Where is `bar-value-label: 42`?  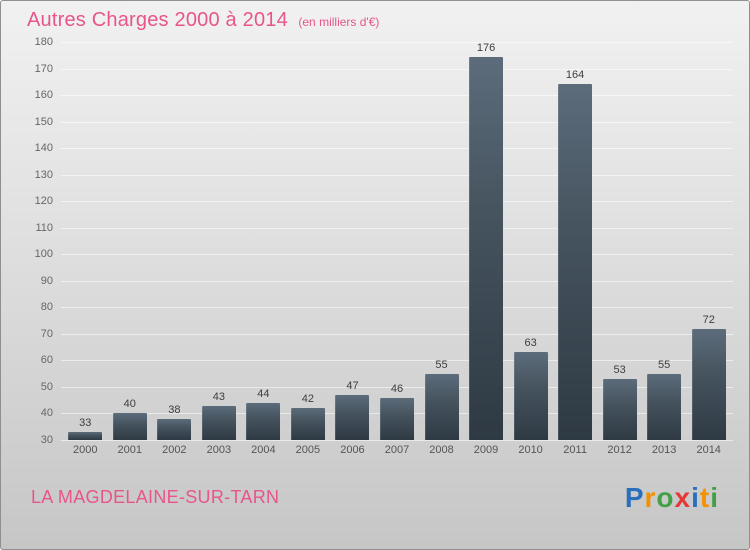
bar-value-label: 42 is located at coordinates (308, 399).